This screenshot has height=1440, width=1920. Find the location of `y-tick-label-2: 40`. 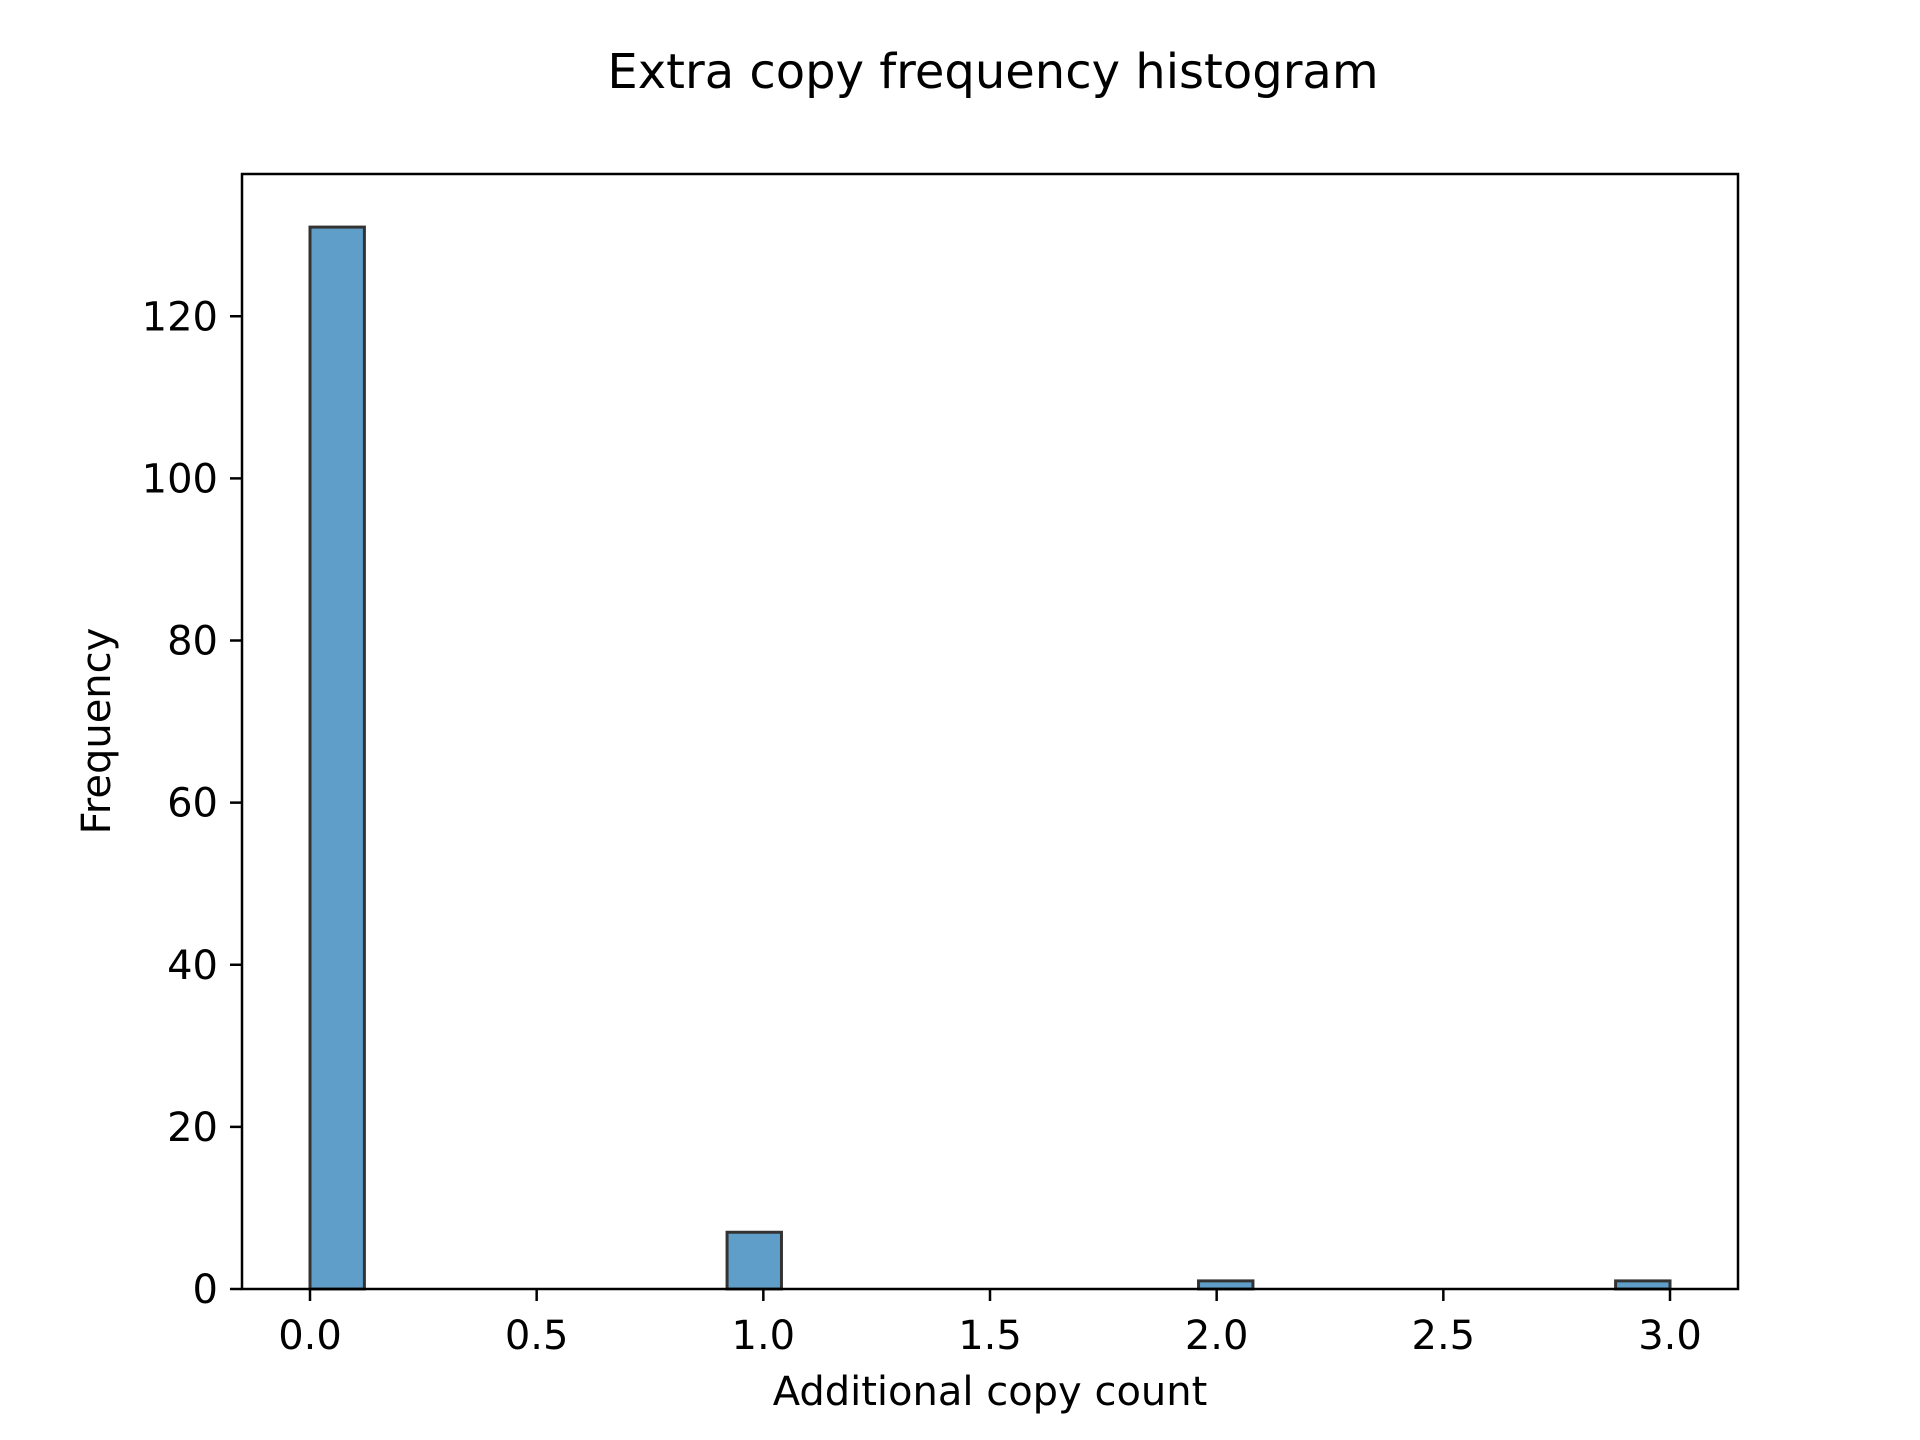

y-tick-label-2: 40 is located at coordinates (192, 966).